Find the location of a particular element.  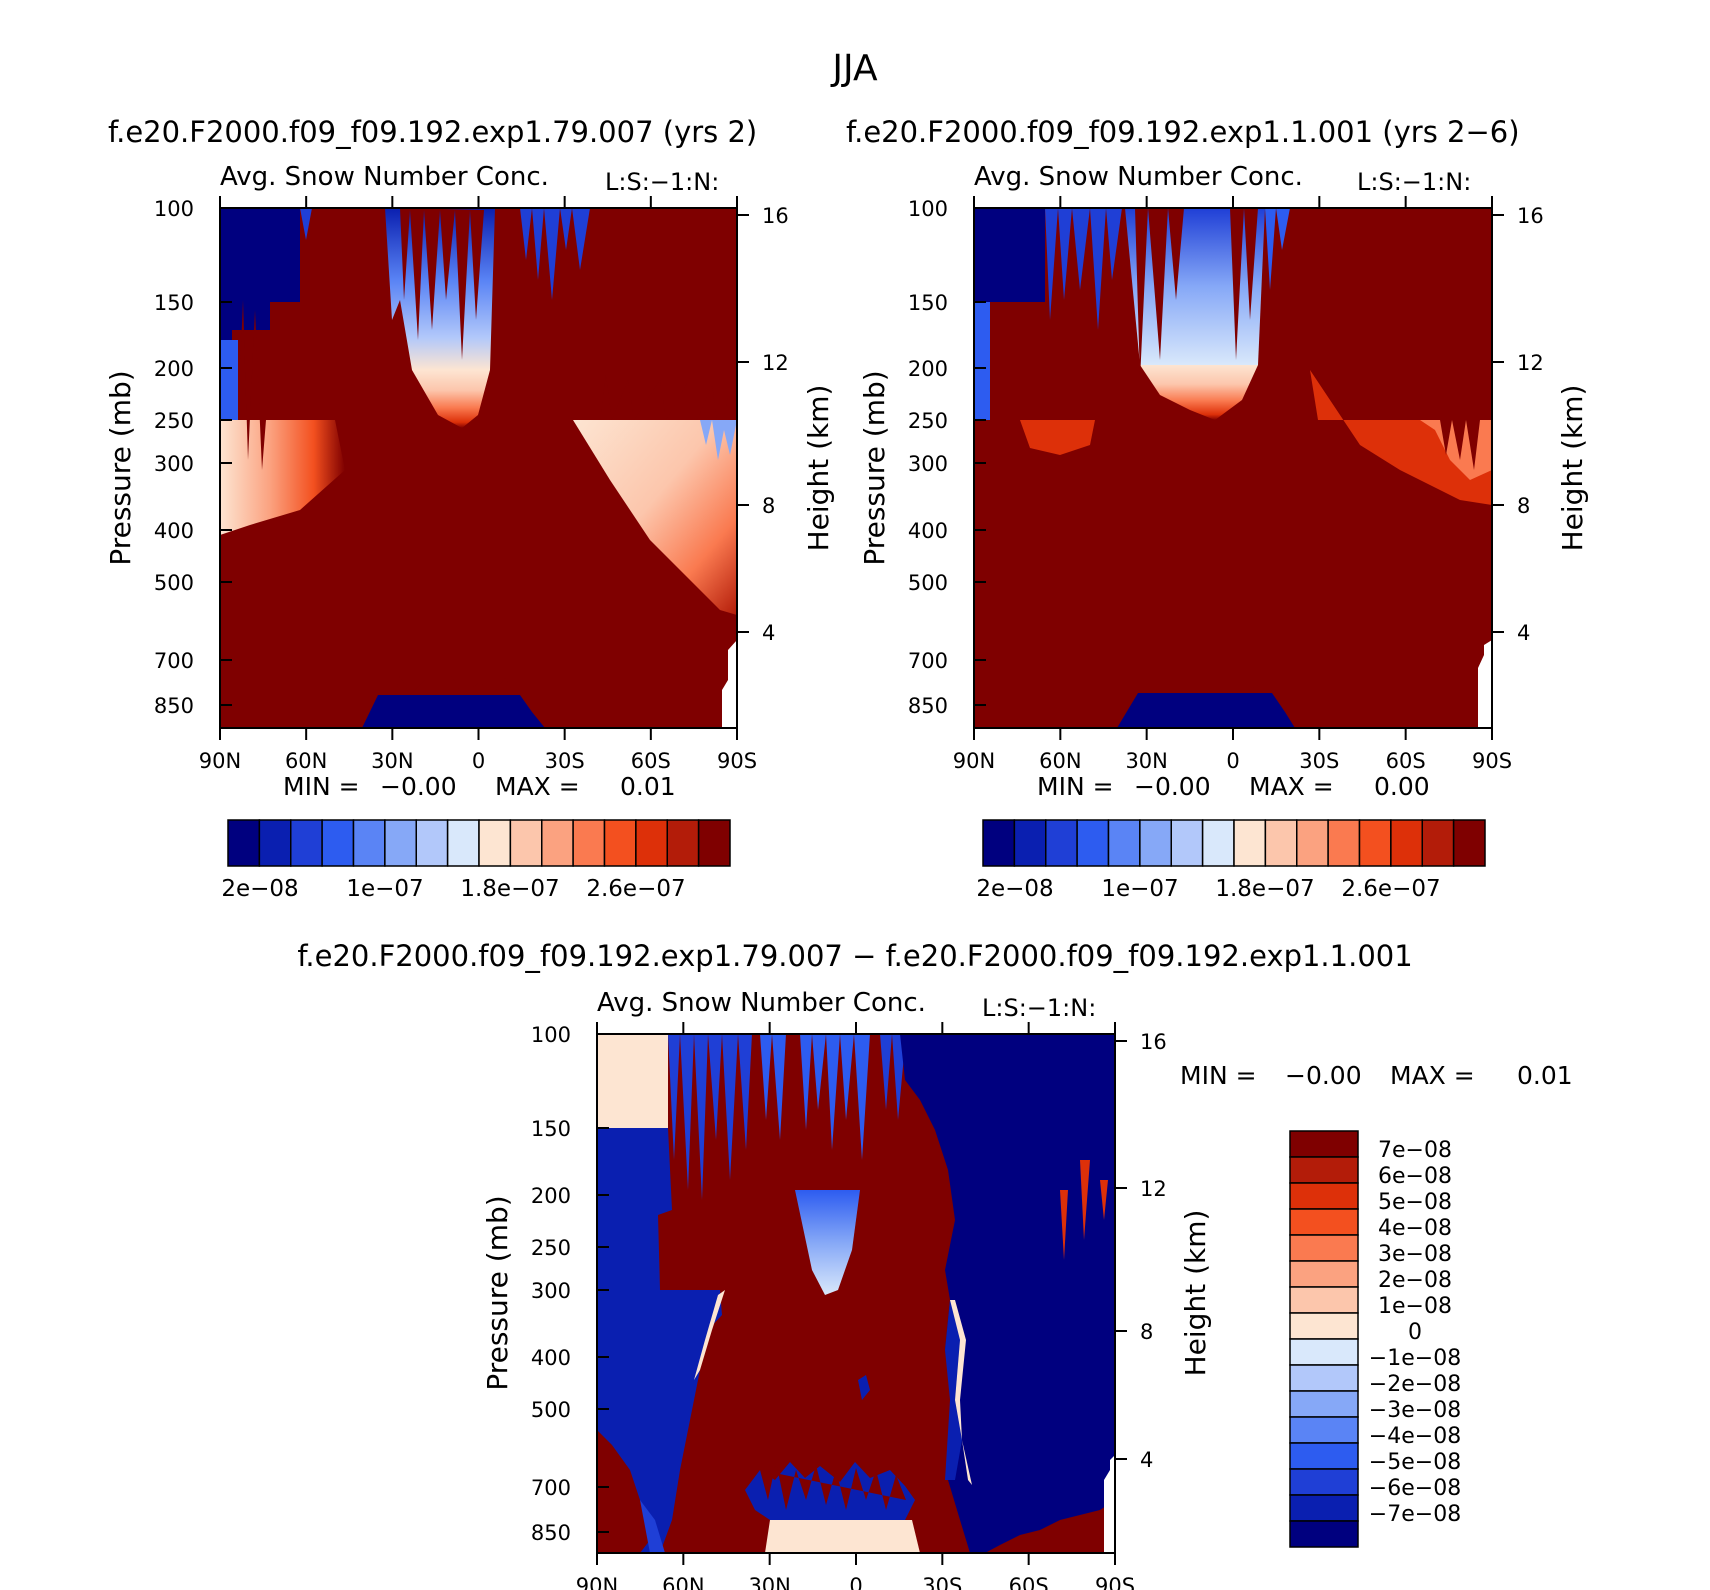

panel-1-ylabel: Pressure (mb) is located at coordinates (120, 467).